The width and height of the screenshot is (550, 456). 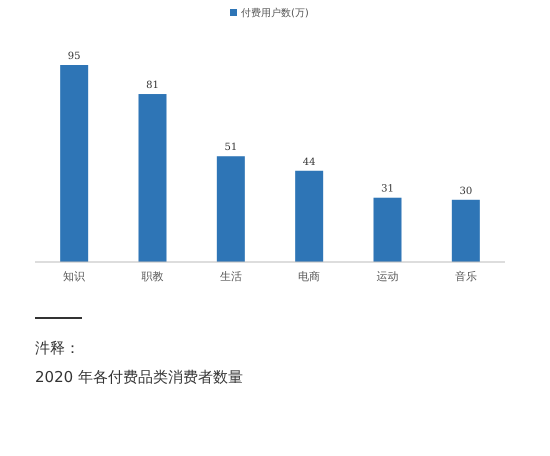 What do you see at coordinates (152, 86) in the screenshot?
I see `data-label: 81` at bounding box center [152, 86].